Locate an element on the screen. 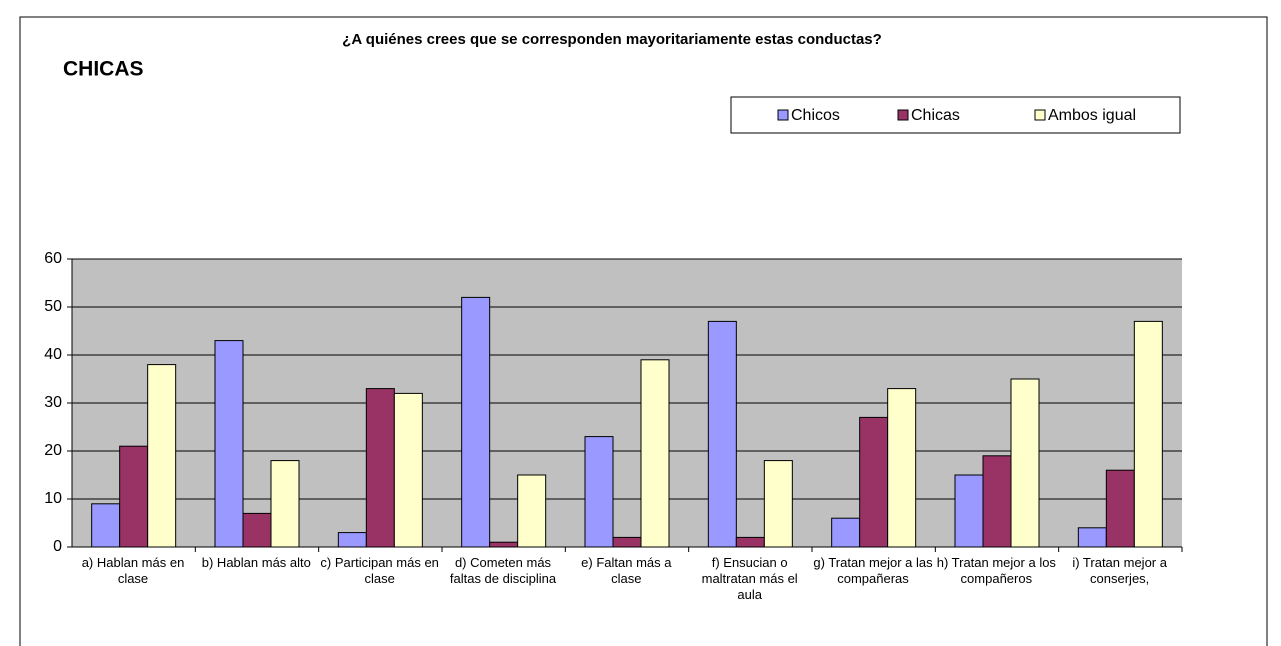  x-tick-label: i) Tratan mejor a conserjes, is located at coordinates (1119, 570).